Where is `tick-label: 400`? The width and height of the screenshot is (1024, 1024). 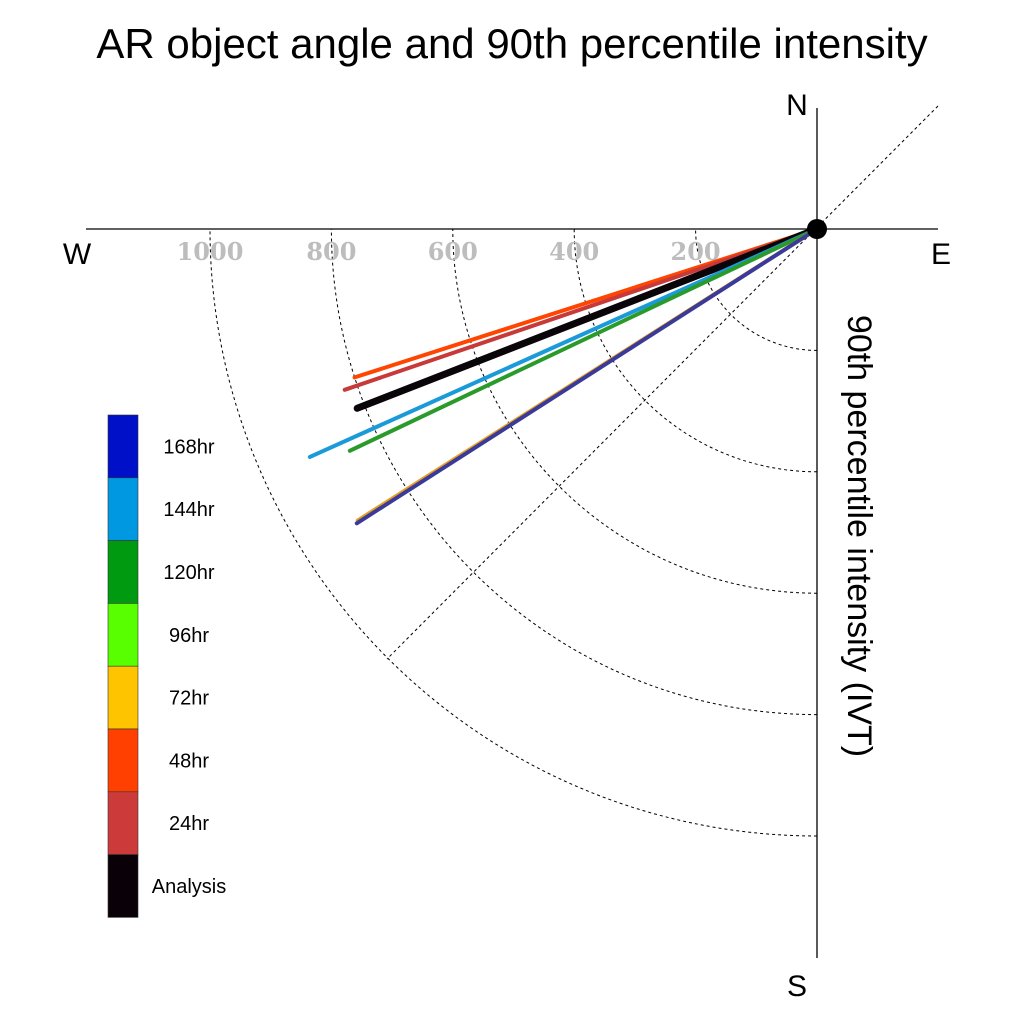 tick-label: 400 is located at coordinates (574, 251).